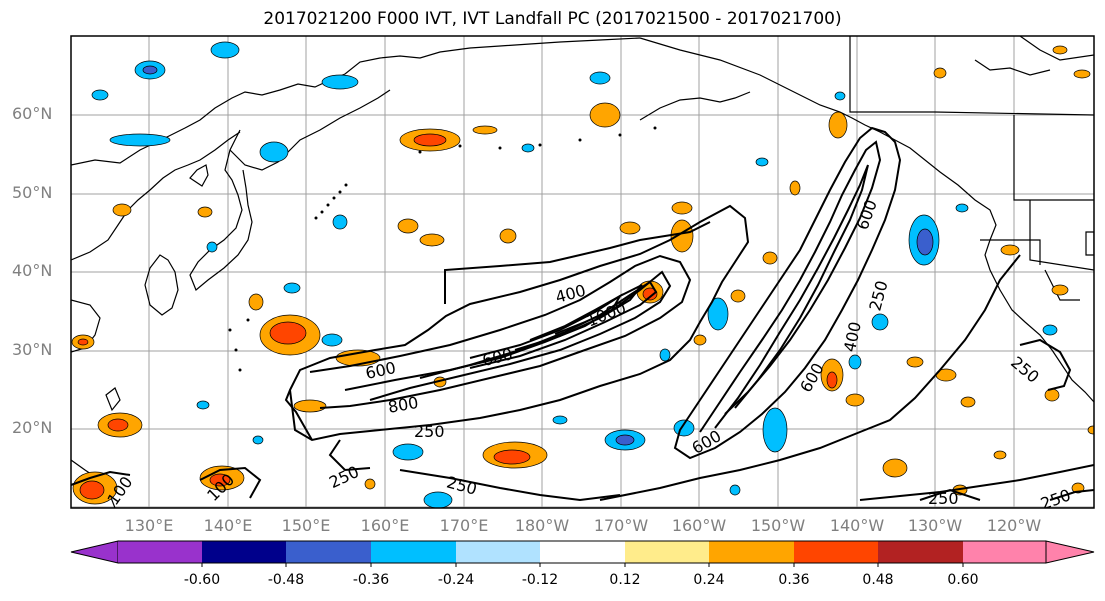 This screenshot has width=1105, height=601. What do you see at coordinates (385, 525) in the screenshot?
I see `lon-label: 160°E` at bounding box center [385, 525].